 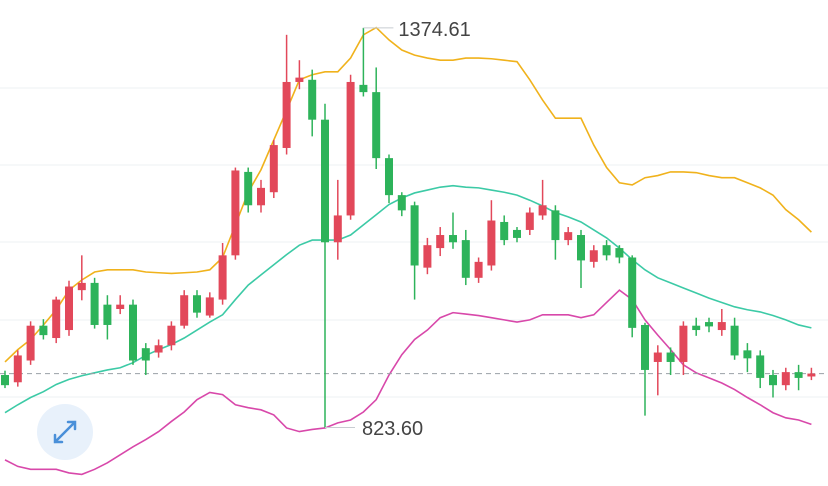 I want to click on expand-icon, so click(x=65, y=432).